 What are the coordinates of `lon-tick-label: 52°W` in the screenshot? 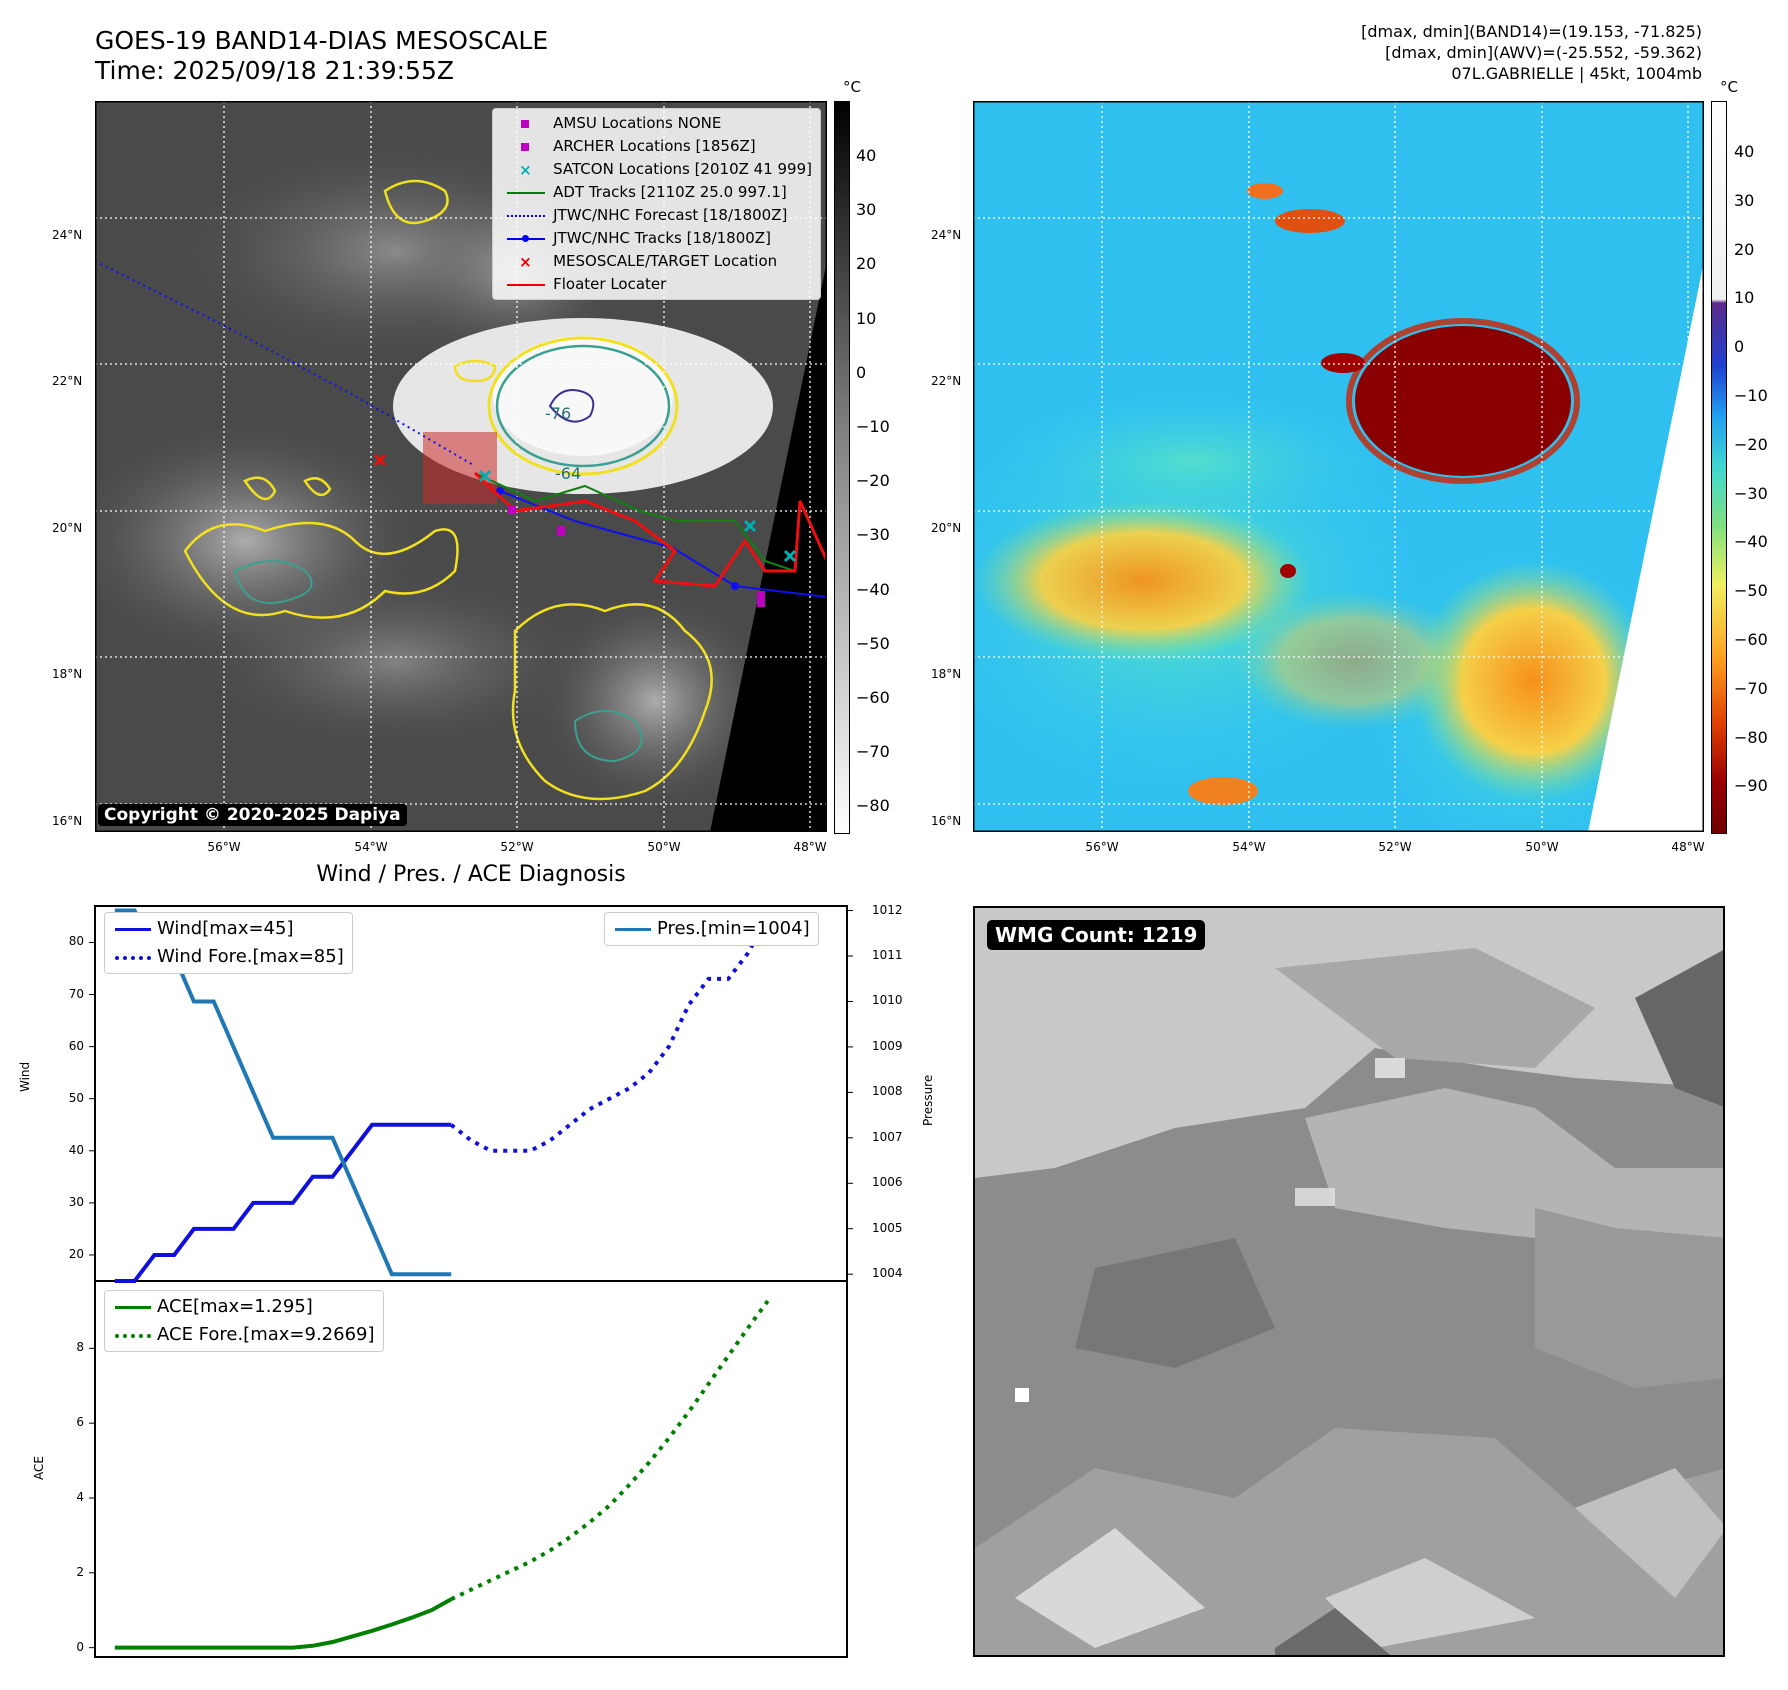 It's located at (1395, 847).